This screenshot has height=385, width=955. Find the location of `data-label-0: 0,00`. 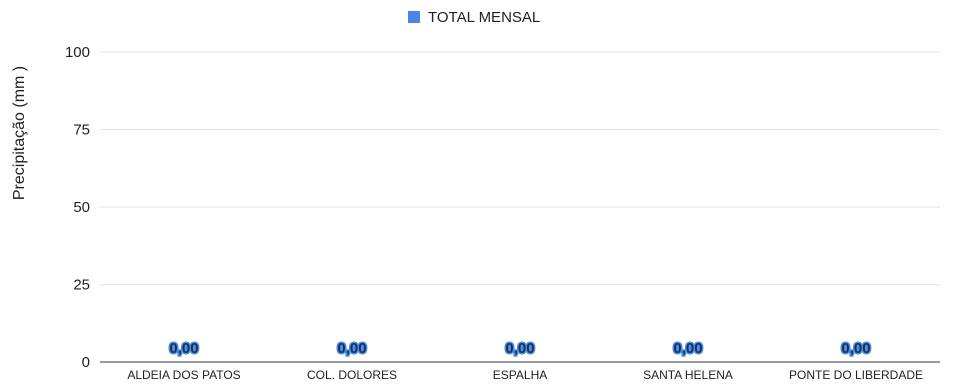

data-label-0: 0,00 is located at coordinates (183, 348).